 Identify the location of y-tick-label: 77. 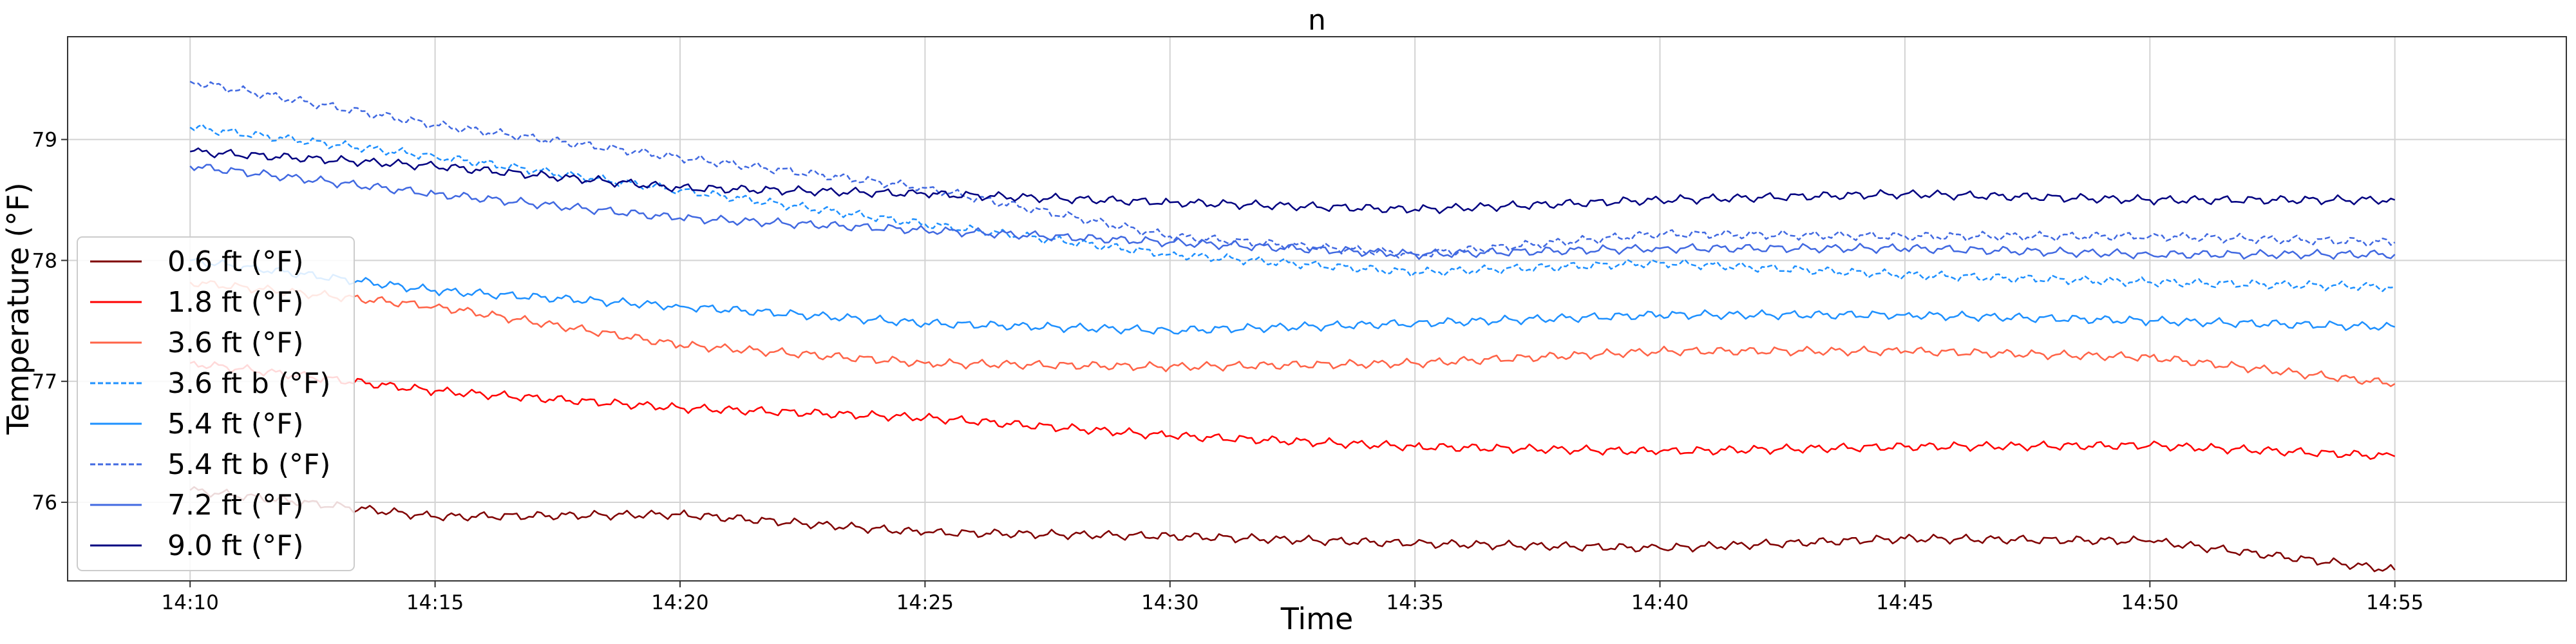
(44, 382).